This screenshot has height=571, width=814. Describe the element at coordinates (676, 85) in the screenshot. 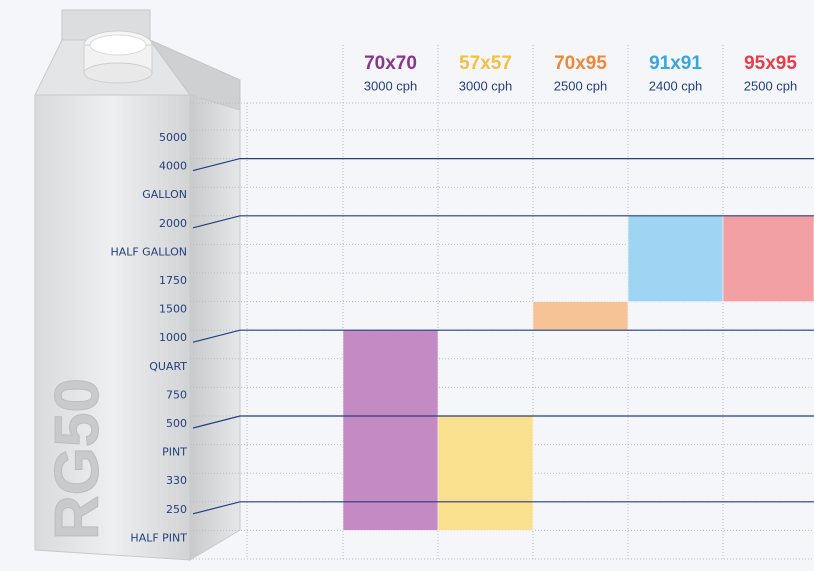

I see `series-rate: 2400 cph` at that location.